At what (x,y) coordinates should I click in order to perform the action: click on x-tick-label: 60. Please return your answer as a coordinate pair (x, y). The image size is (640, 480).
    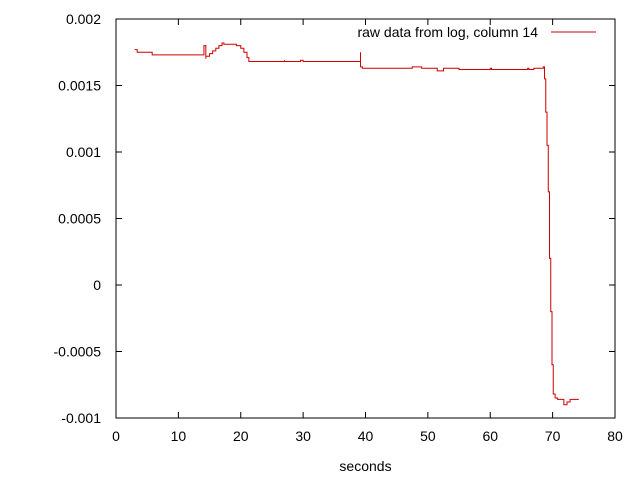
    Looking at the image, I should click on (490, 436).